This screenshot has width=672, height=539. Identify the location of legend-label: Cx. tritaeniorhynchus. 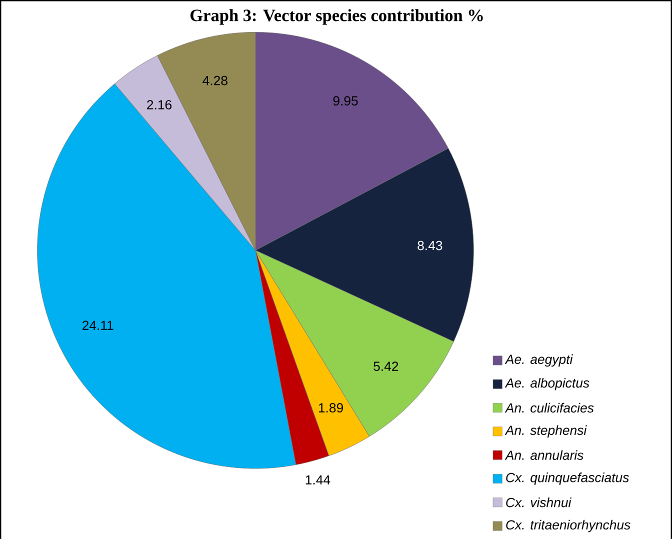
(568, 526).